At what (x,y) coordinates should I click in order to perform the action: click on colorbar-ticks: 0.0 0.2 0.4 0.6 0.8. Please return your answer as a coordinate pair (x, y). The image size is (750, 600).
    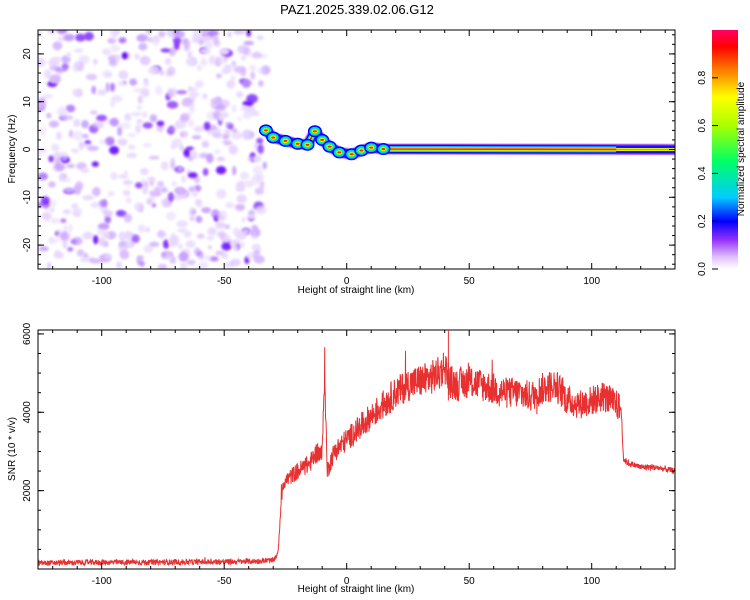
    Looking at the image, I should click on (707, 173).